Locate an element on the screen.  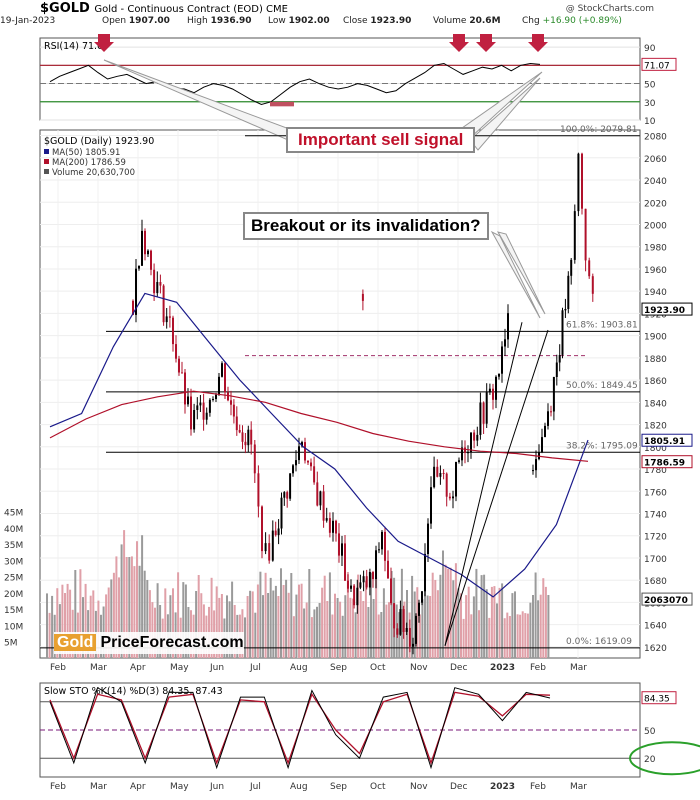
price-badge-box is located at coordinates (667, 599).